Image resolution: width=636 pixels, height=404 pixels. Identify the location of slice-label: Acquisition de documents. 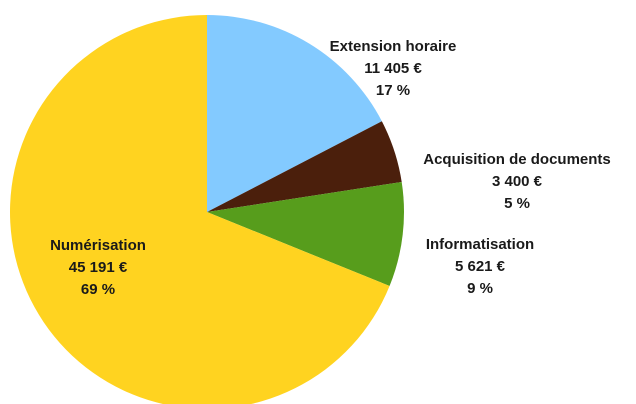
(517, 159).